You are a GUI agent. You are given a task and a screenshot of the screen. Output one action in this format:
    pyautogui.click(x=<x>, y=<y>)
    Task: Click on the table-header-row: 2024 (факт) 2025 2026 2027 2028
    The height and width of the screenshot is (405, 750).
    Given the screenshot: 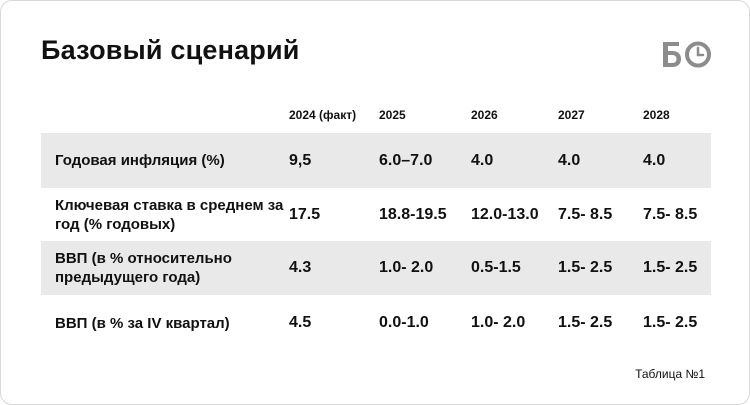 What is the action you would take?
    pyautogui.click(x=376, y=115)
    